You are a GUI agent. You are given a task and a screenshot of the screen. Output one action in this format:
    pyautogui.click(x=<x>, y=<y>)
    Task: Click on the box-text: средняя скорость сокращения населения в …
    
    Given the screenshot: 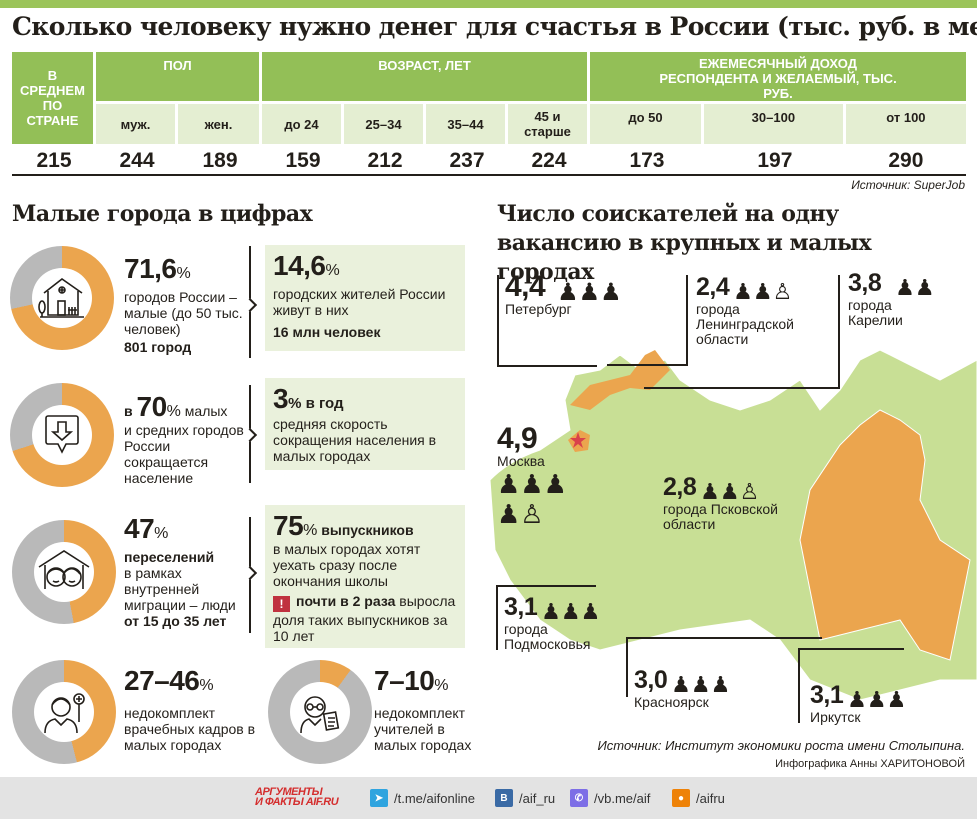 What is the action you would take?
    pyautogui.click(x=355, y=440)
    